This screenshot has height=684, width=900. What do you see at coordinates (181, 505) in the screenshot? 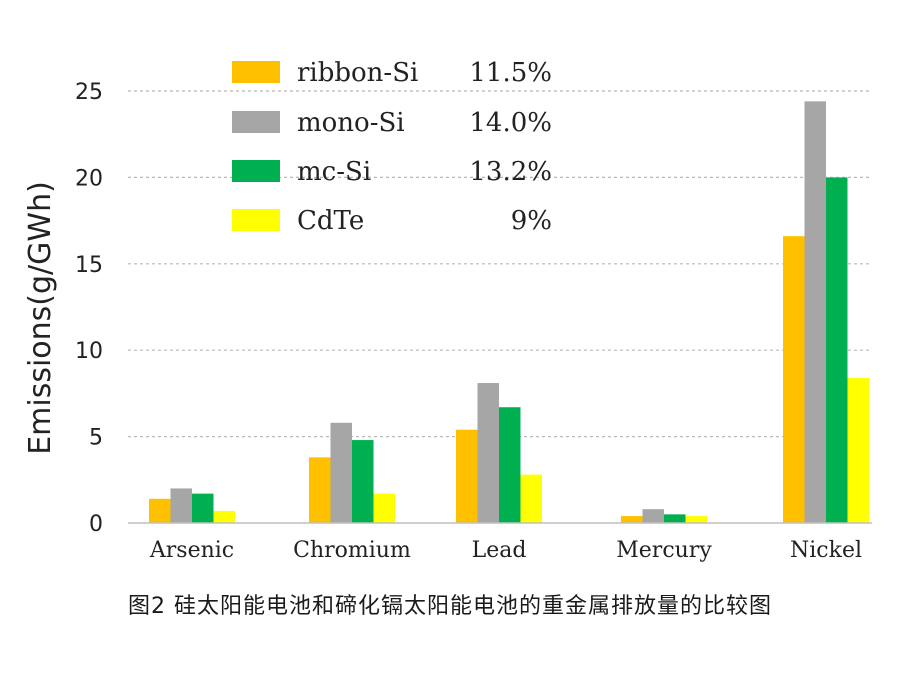
I see `bar-mono-si-arsenic` at bounding box center [181, 505].